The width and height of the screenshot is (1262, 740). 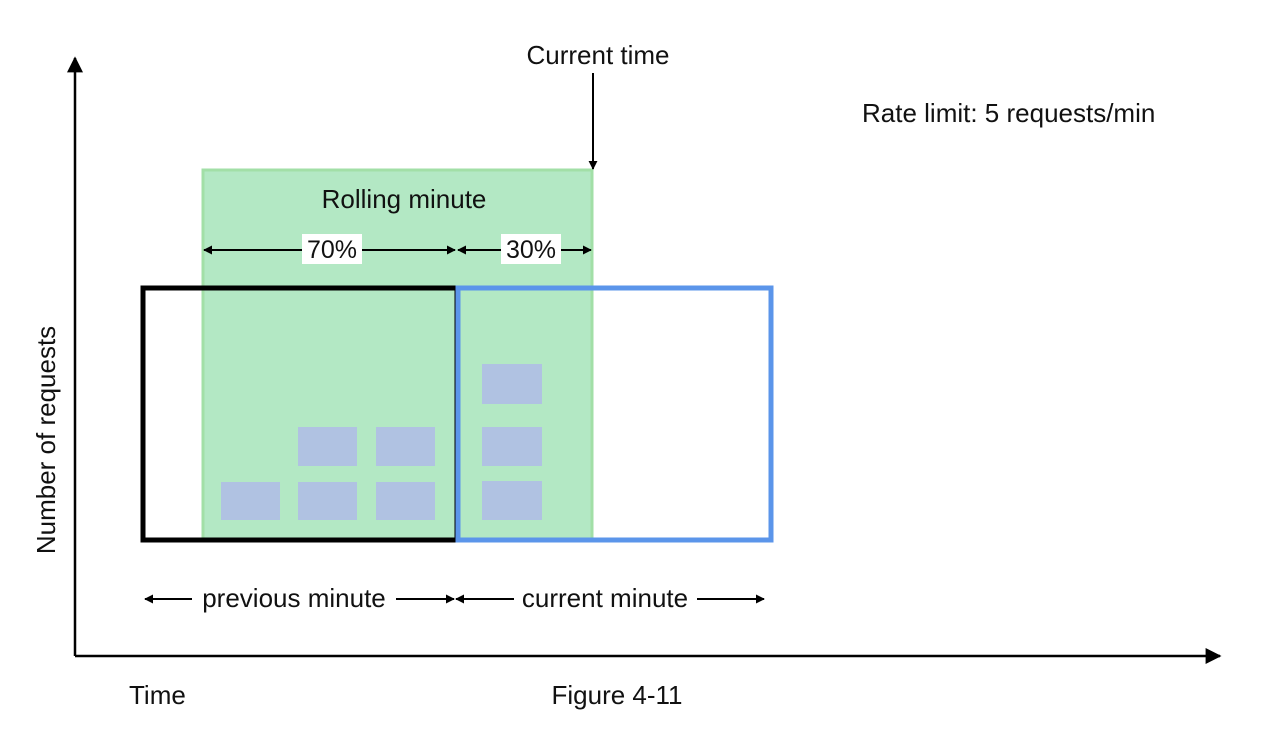 I want to click on current-minute-window, so click(x=614, y=414).